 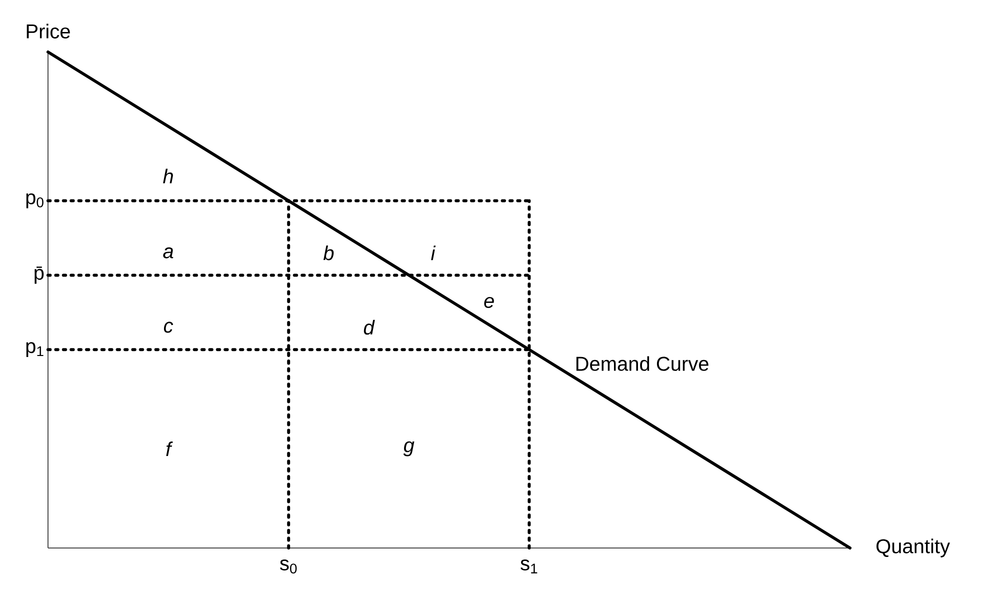 I want to click on annotation: f, so click(x=169, y=449).